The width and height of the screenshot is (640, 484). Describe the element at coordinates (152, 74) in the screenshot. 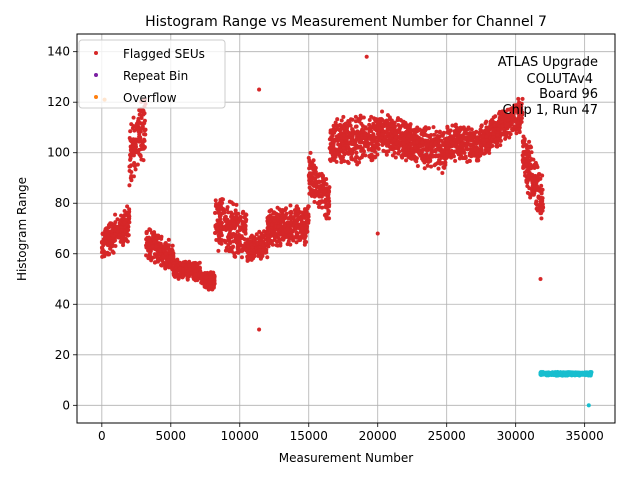

I see `legend: Flagged SEUs Repeat Bin Overflow` at that location.